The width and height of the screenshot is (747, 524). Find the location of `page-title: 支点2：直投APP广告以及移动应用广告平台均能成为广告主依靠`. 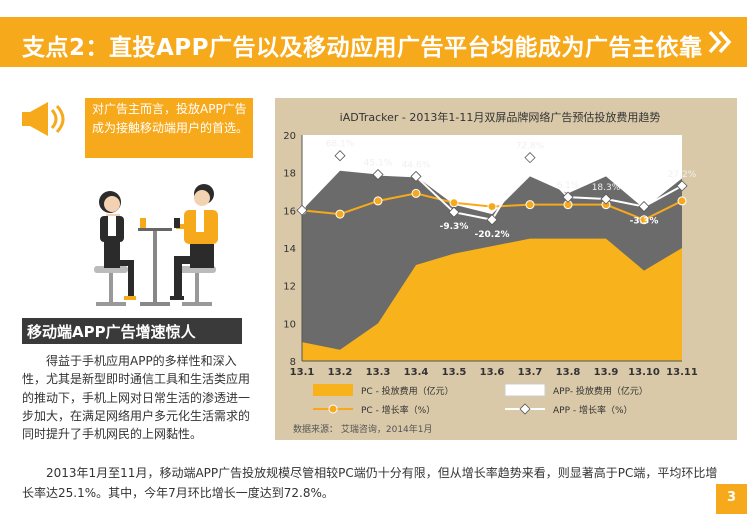

page-title: 支点2：直投APP广告以及移动应用广告平台均能成为广告主依靠 is located at coordinates (362, 48).